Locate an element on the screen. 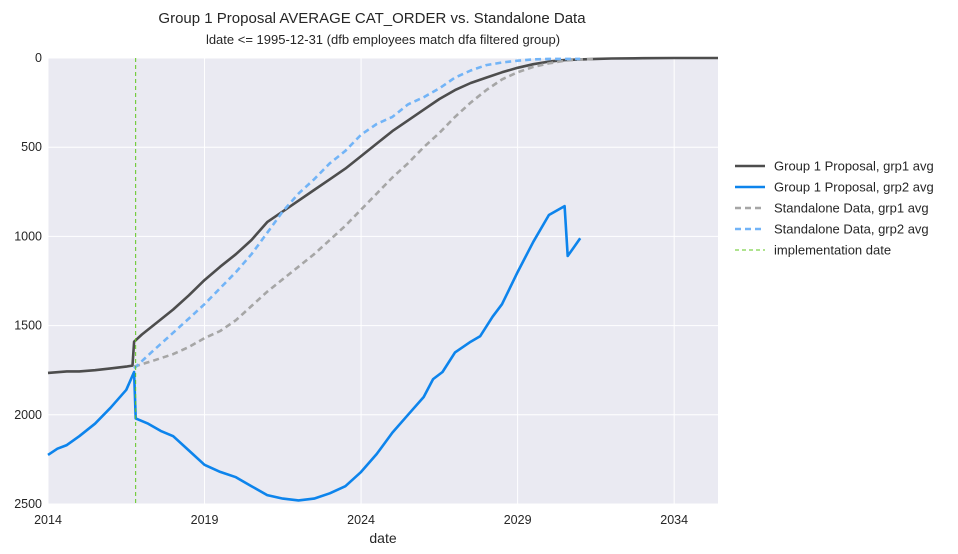  y-tick-labels: 0 500 1000 1500 2000 2500 is located at coordinates (28, 281).